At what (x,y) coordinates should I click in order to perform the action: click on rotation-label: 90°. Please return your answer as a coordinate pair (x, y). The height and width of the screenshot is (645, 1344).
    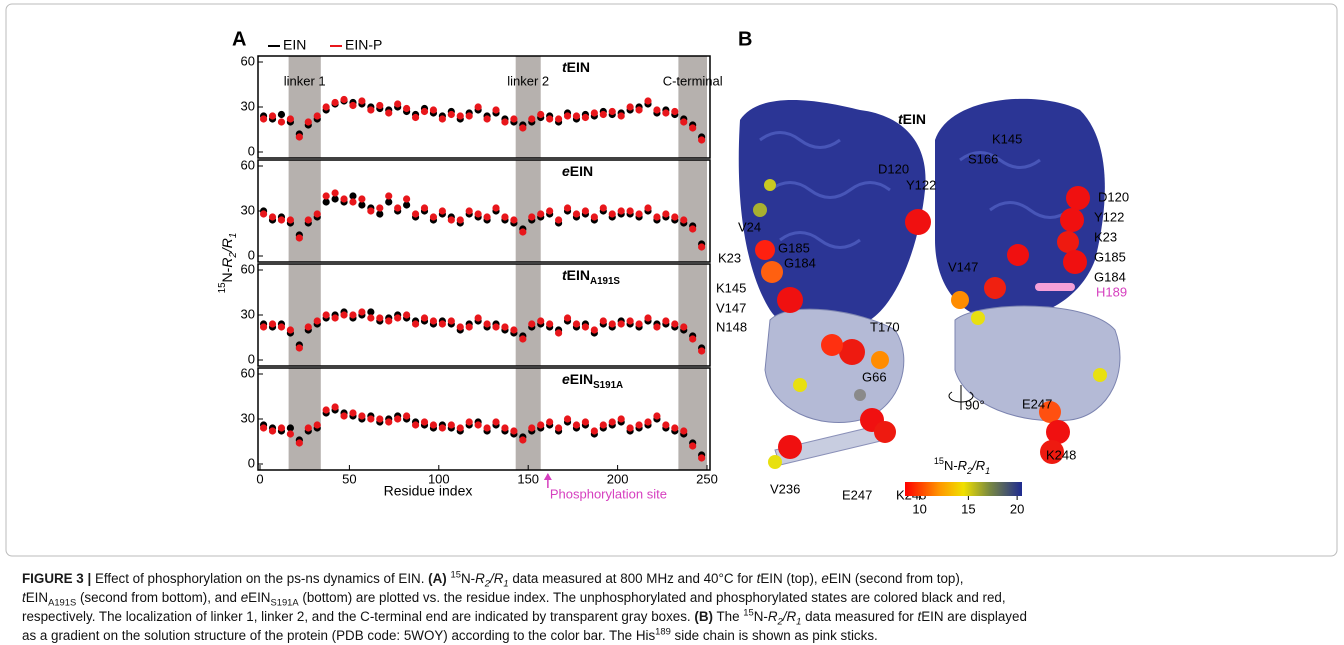
    Looking at the image, I should click on (975, 404).